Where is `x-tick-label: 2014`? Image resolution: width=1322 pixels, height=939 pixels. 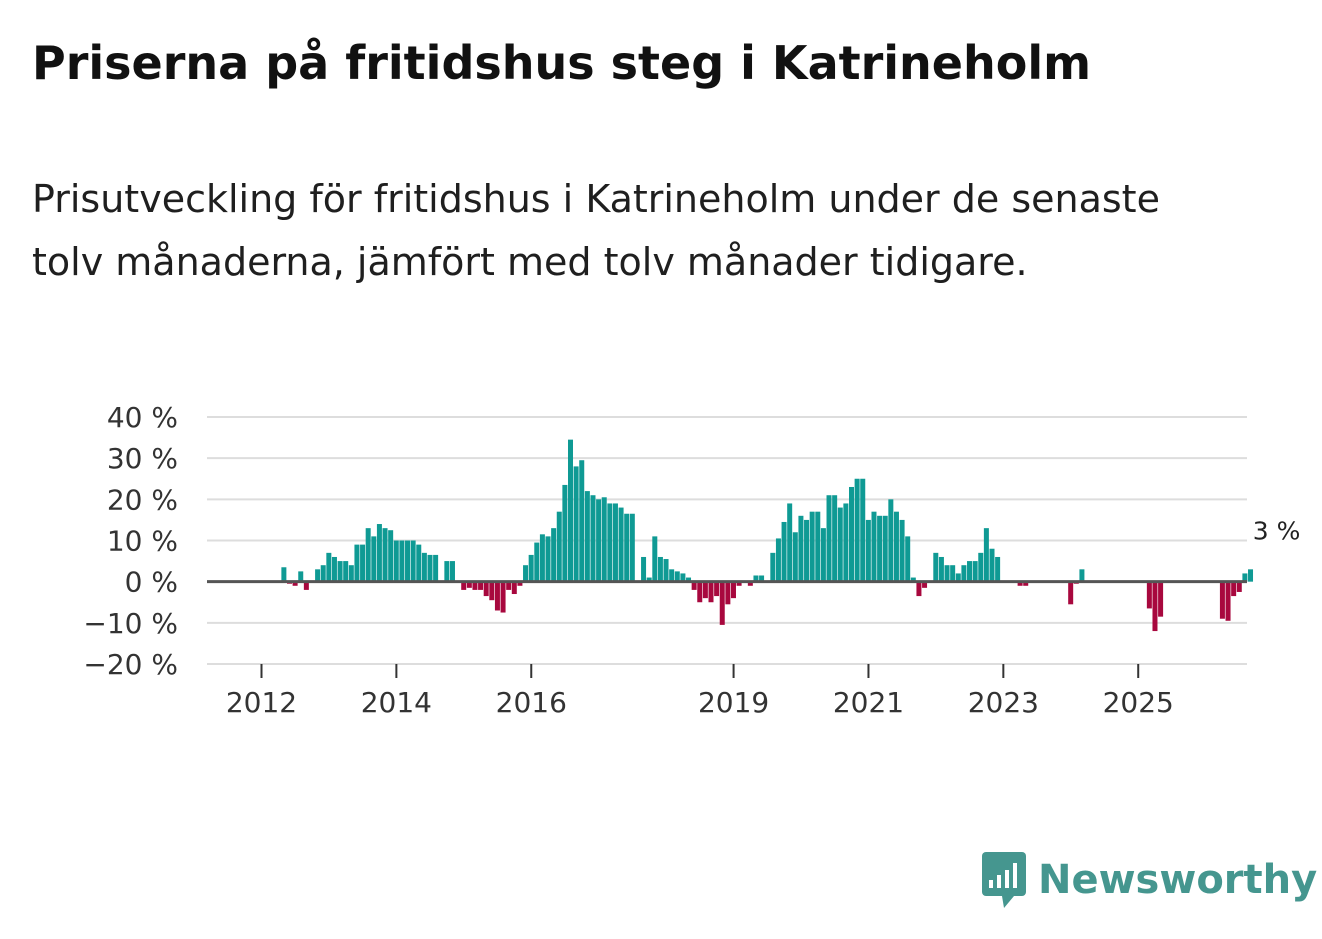 x-tick-label: 2014 is located at coordinates (396, 702).